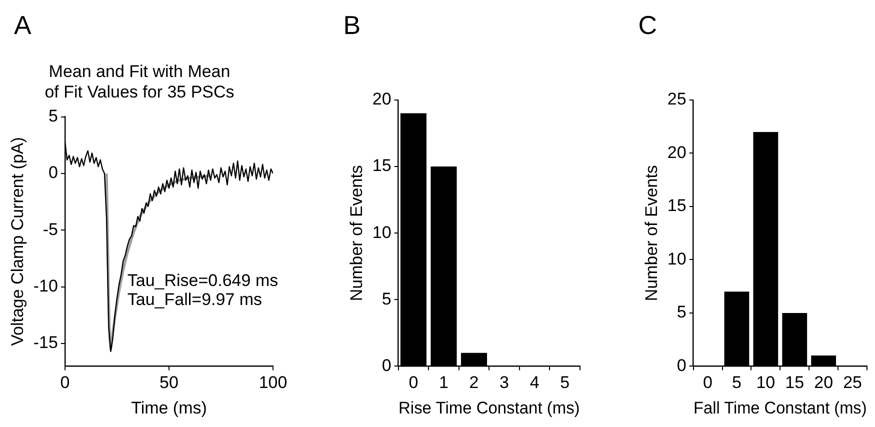 Image resolution: width=875 pixels, height=427 pixels. What do you see at coordinates (489, 408) in the screenshot?
I see `x-axis-title: Rise Time Constant (ms)` at bounding box center [489, 408].